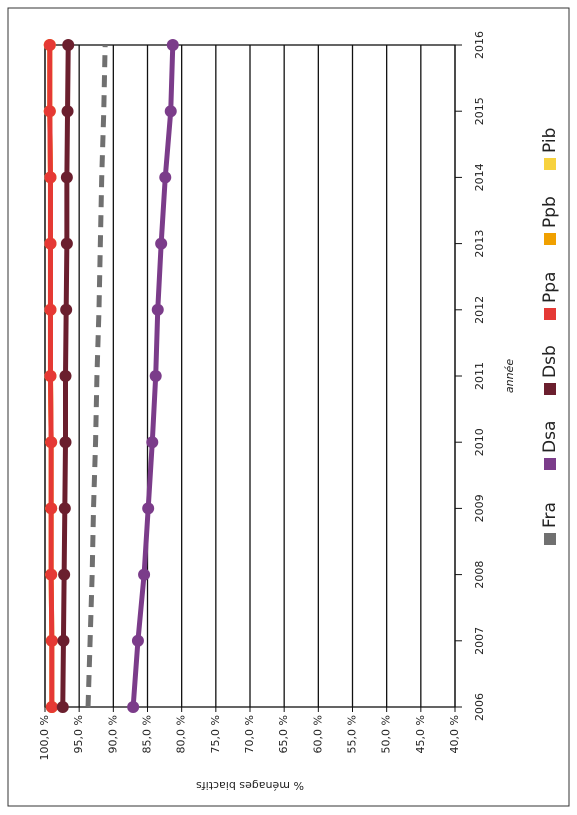 The image size is (577, 815). Describe the element at coordinates (550, 140) in the screenshot. I see `legend-label: Pib` at that location.